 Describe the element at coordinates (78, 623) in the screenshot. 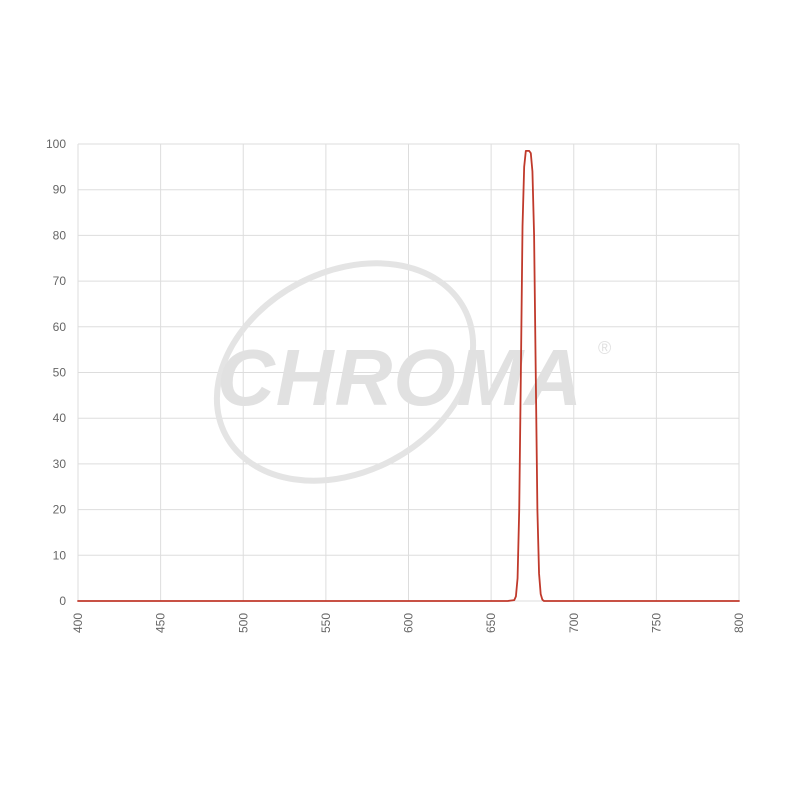

I see `x-tick-label: 400` at that location.